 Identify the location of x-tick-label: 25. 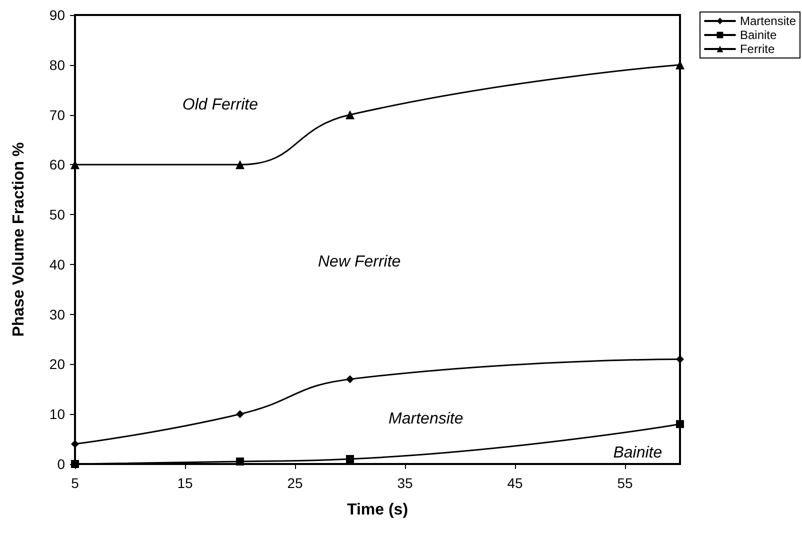
(295, 483).